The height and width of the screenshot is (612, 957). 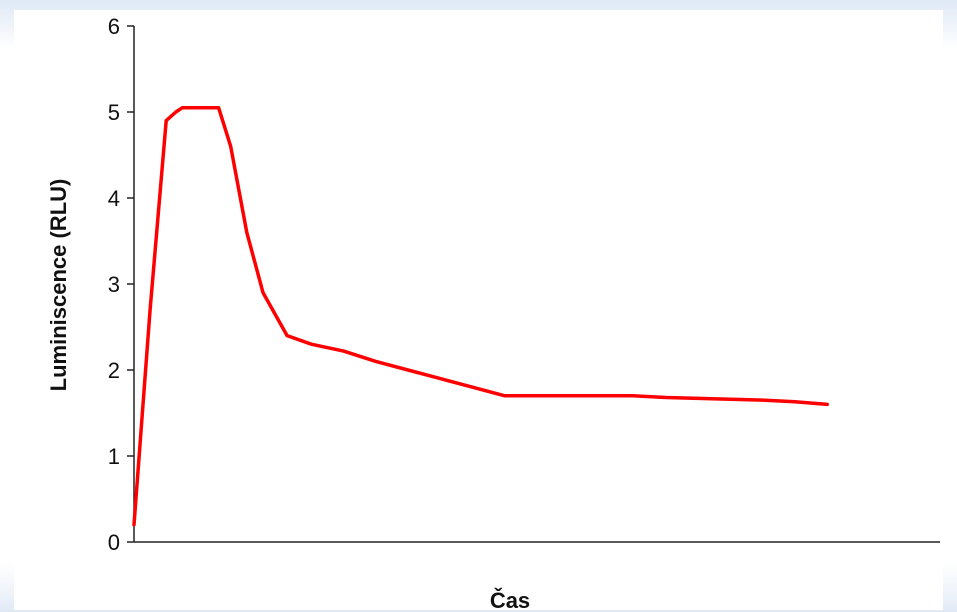 I want to click on x-axis-title: Čas, so click(x=510, y=600).